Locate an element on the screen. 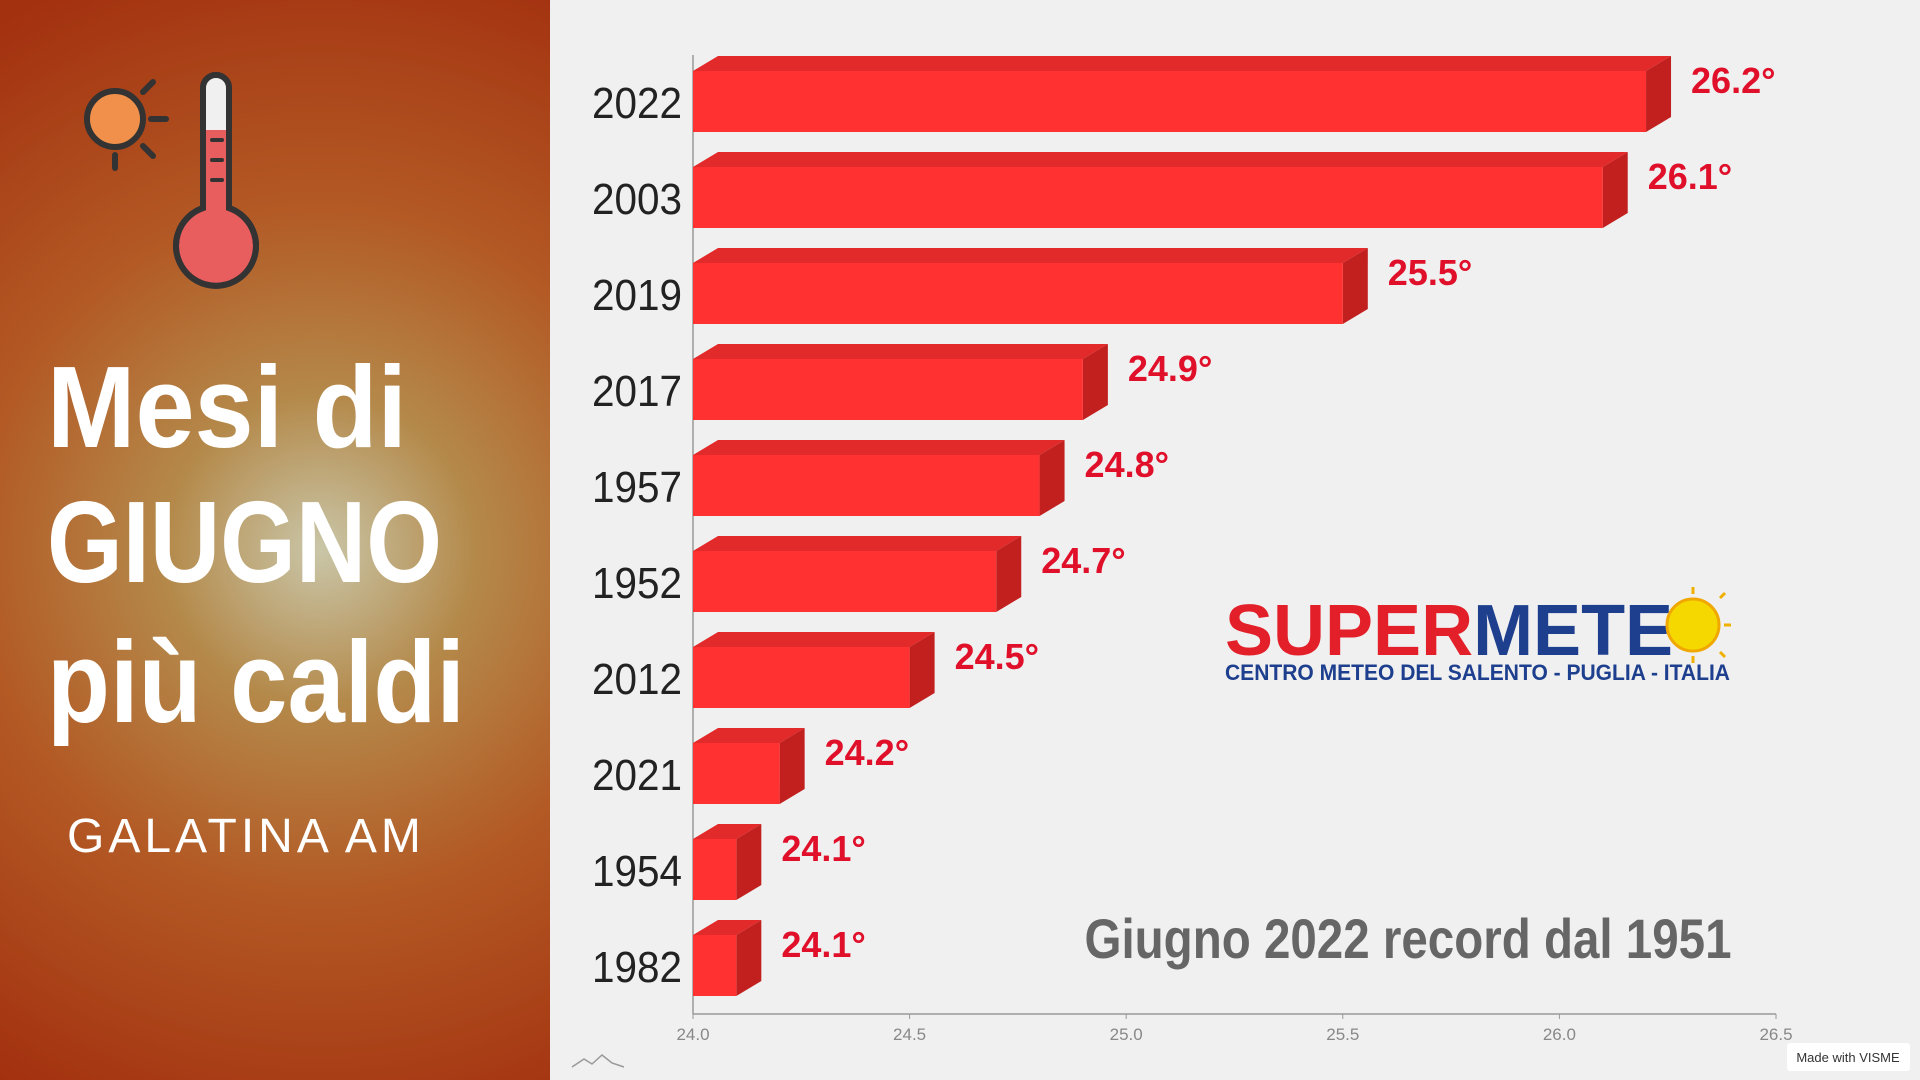 This screenshot has width=1920, height=1080. logo-sun is located at coordinates (1698, 625).